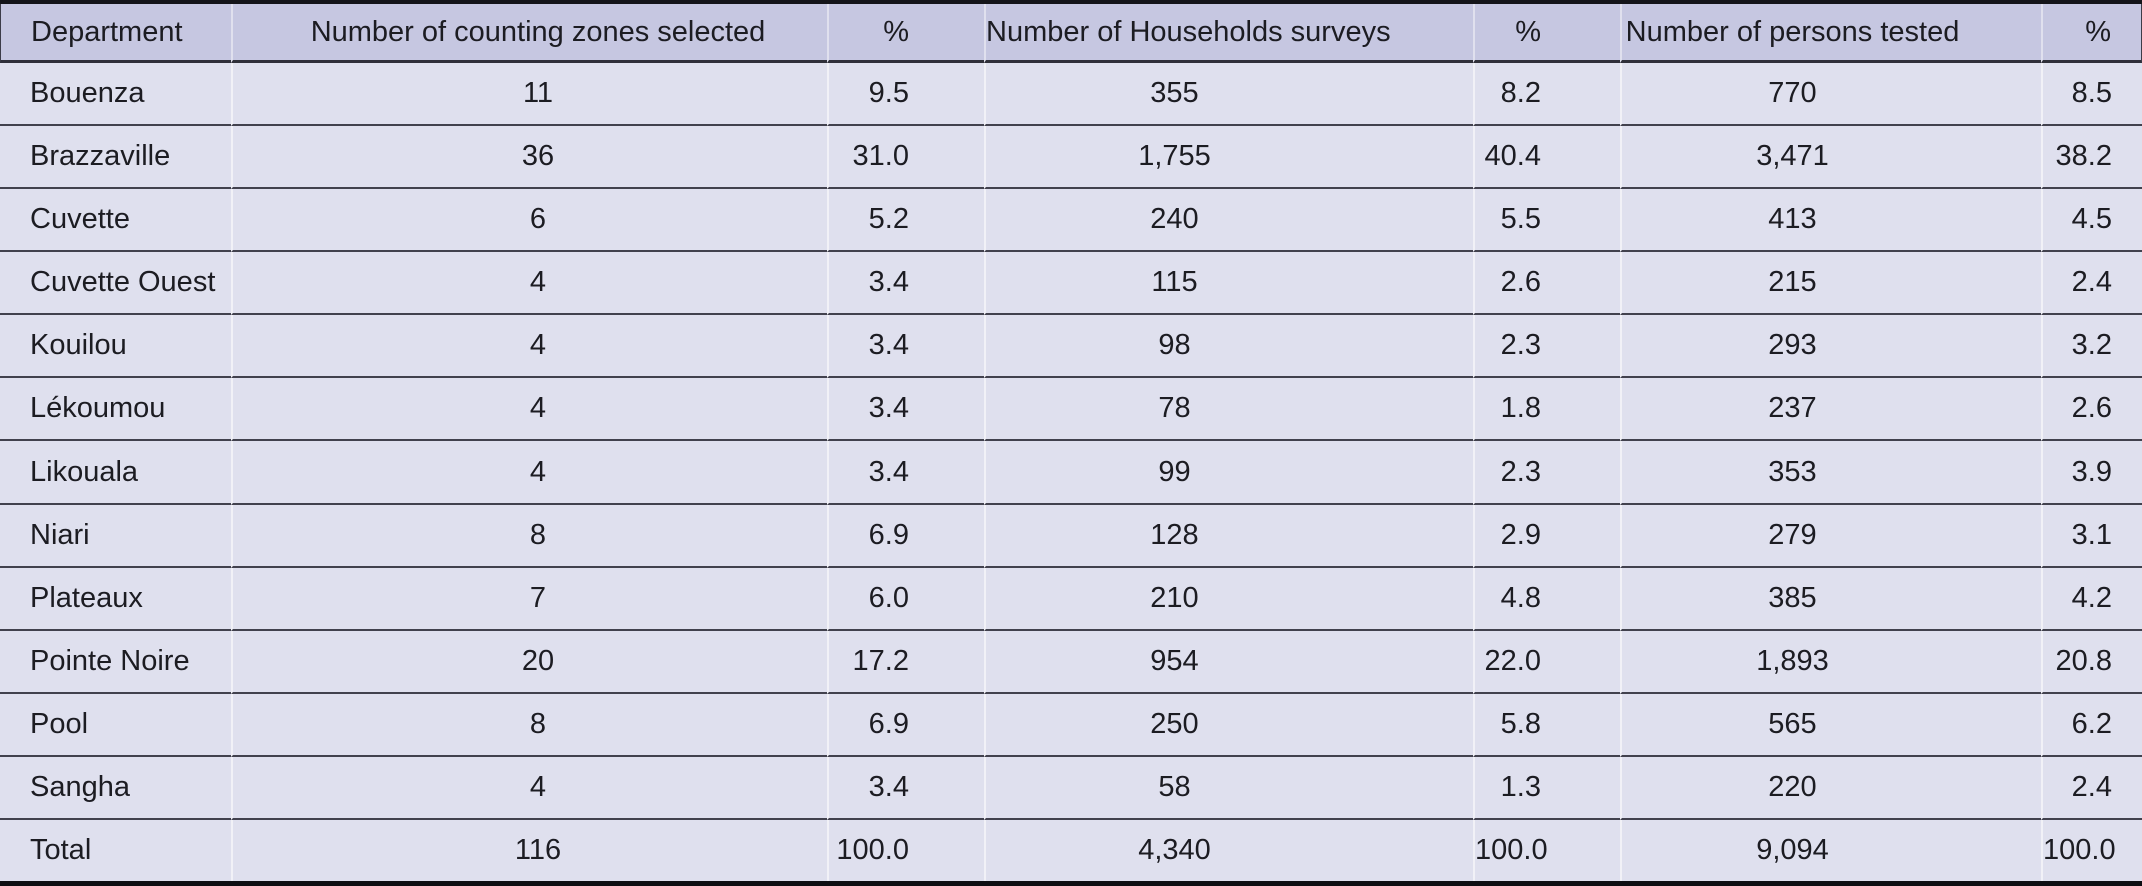 The height and width of the screenshot is (886, 2142). I want to click on cell-households-pct: 1.8, so click(1546, 410).